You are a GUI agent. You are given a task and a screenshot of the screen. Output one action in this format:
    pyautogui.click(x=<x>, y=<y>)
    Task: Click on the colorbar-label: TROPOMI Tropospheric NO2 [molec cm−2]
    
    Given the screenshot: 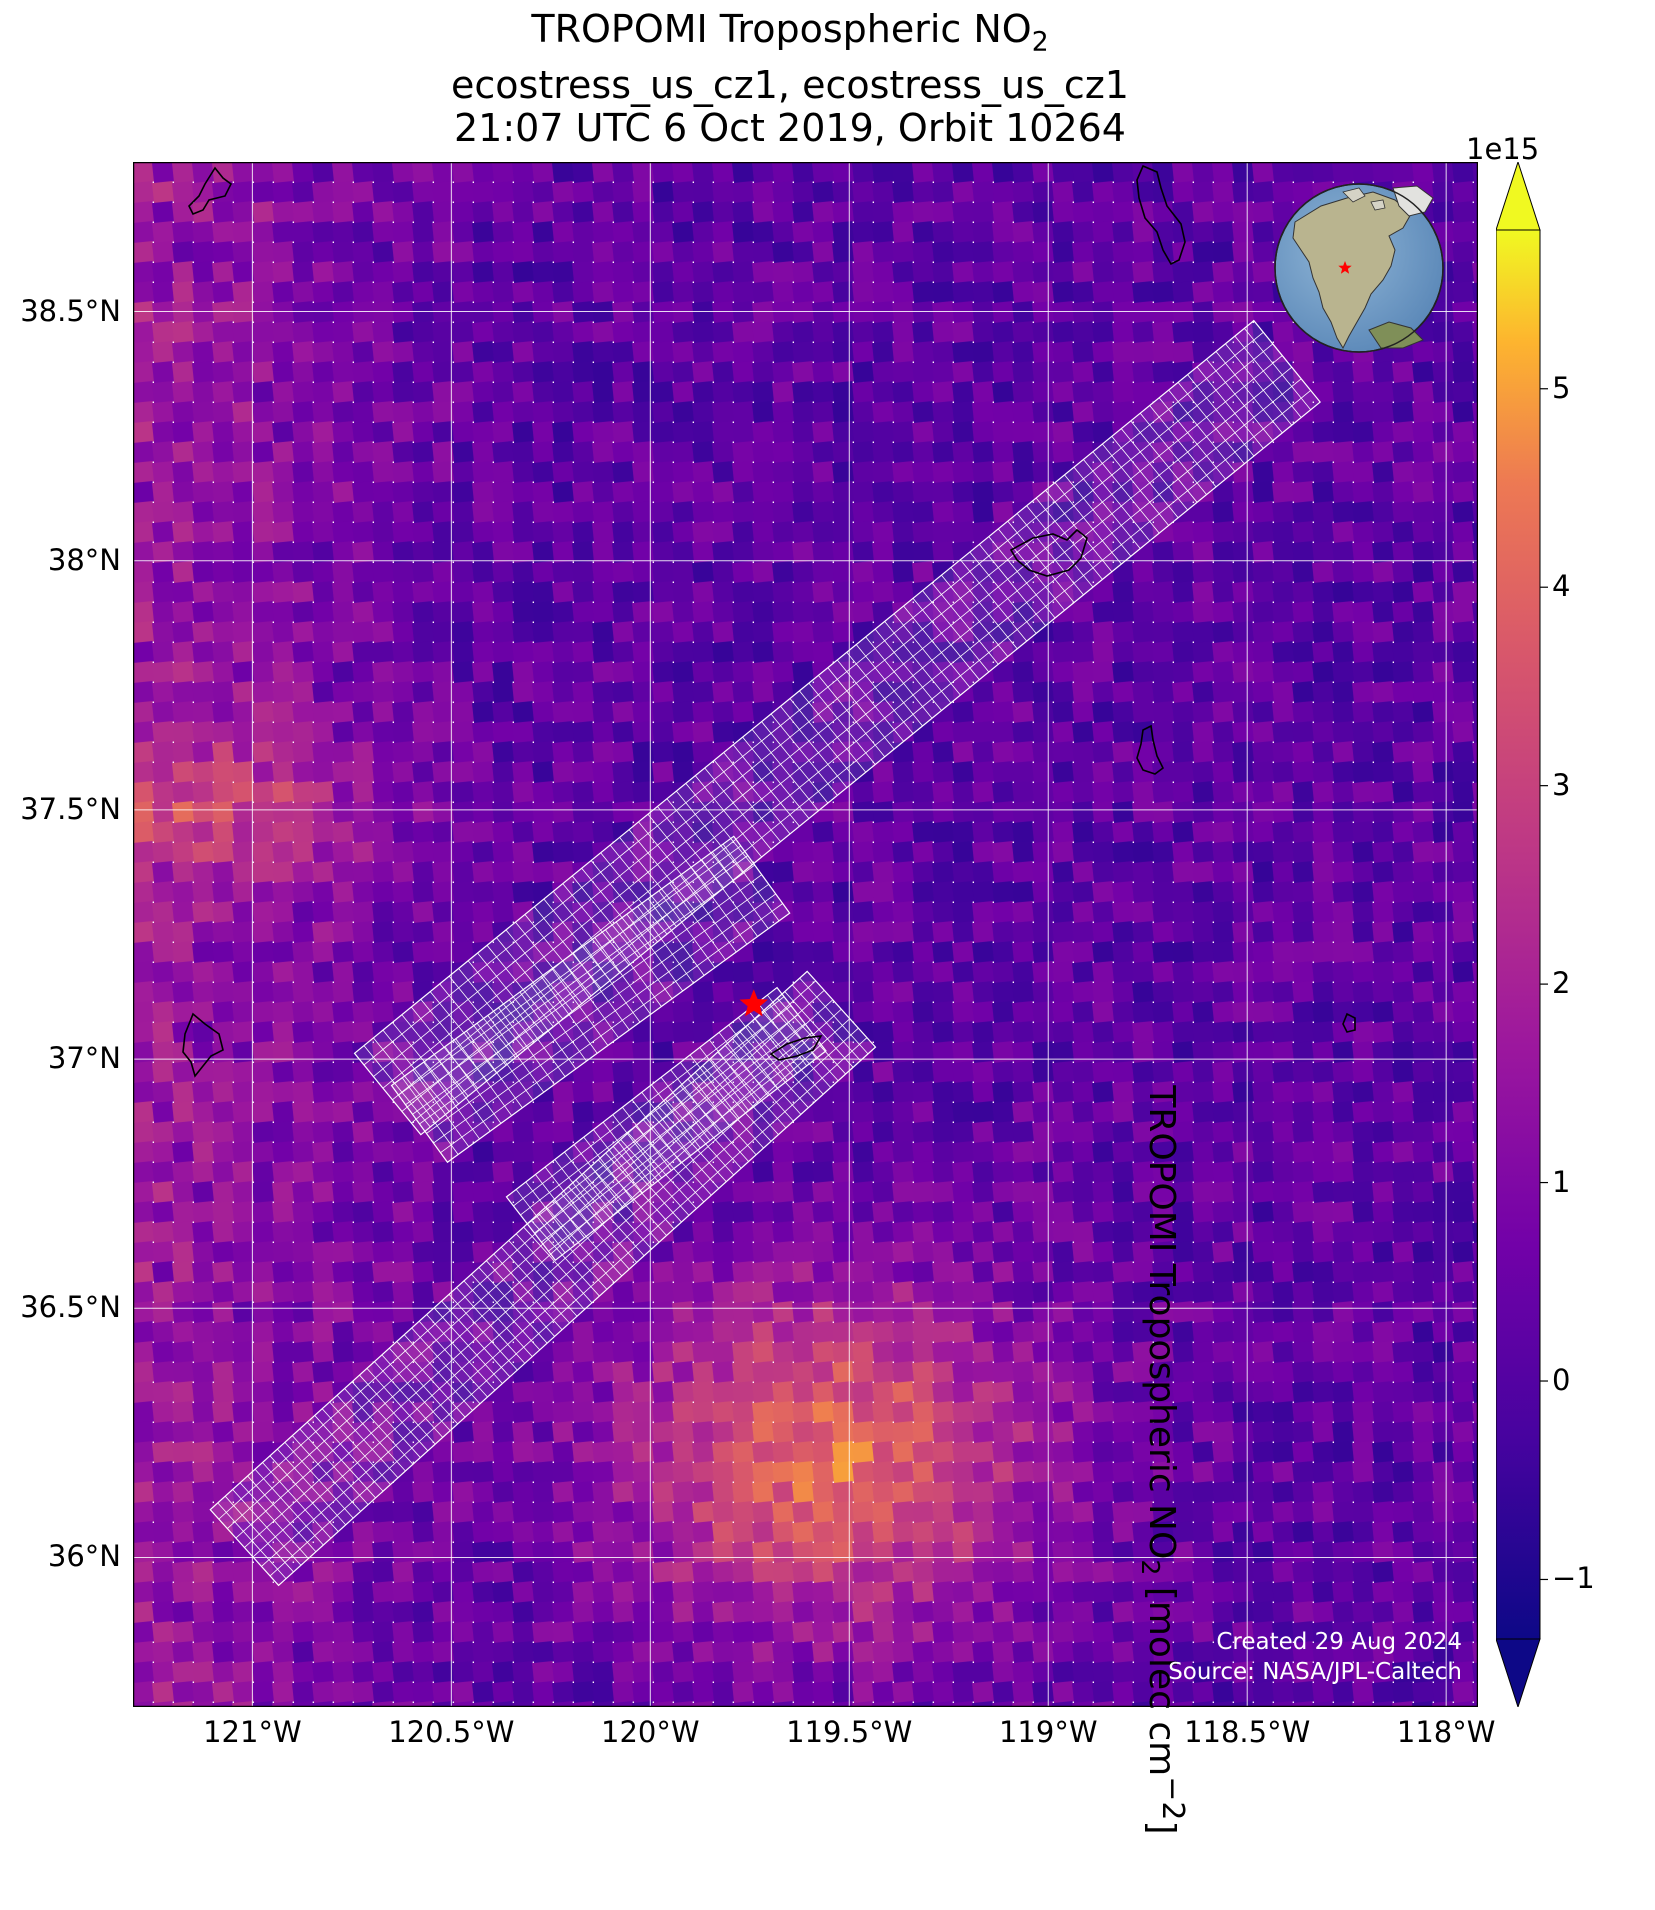 What is the action you would take?
    pyautogui.click(x=1163, y=1460)
    